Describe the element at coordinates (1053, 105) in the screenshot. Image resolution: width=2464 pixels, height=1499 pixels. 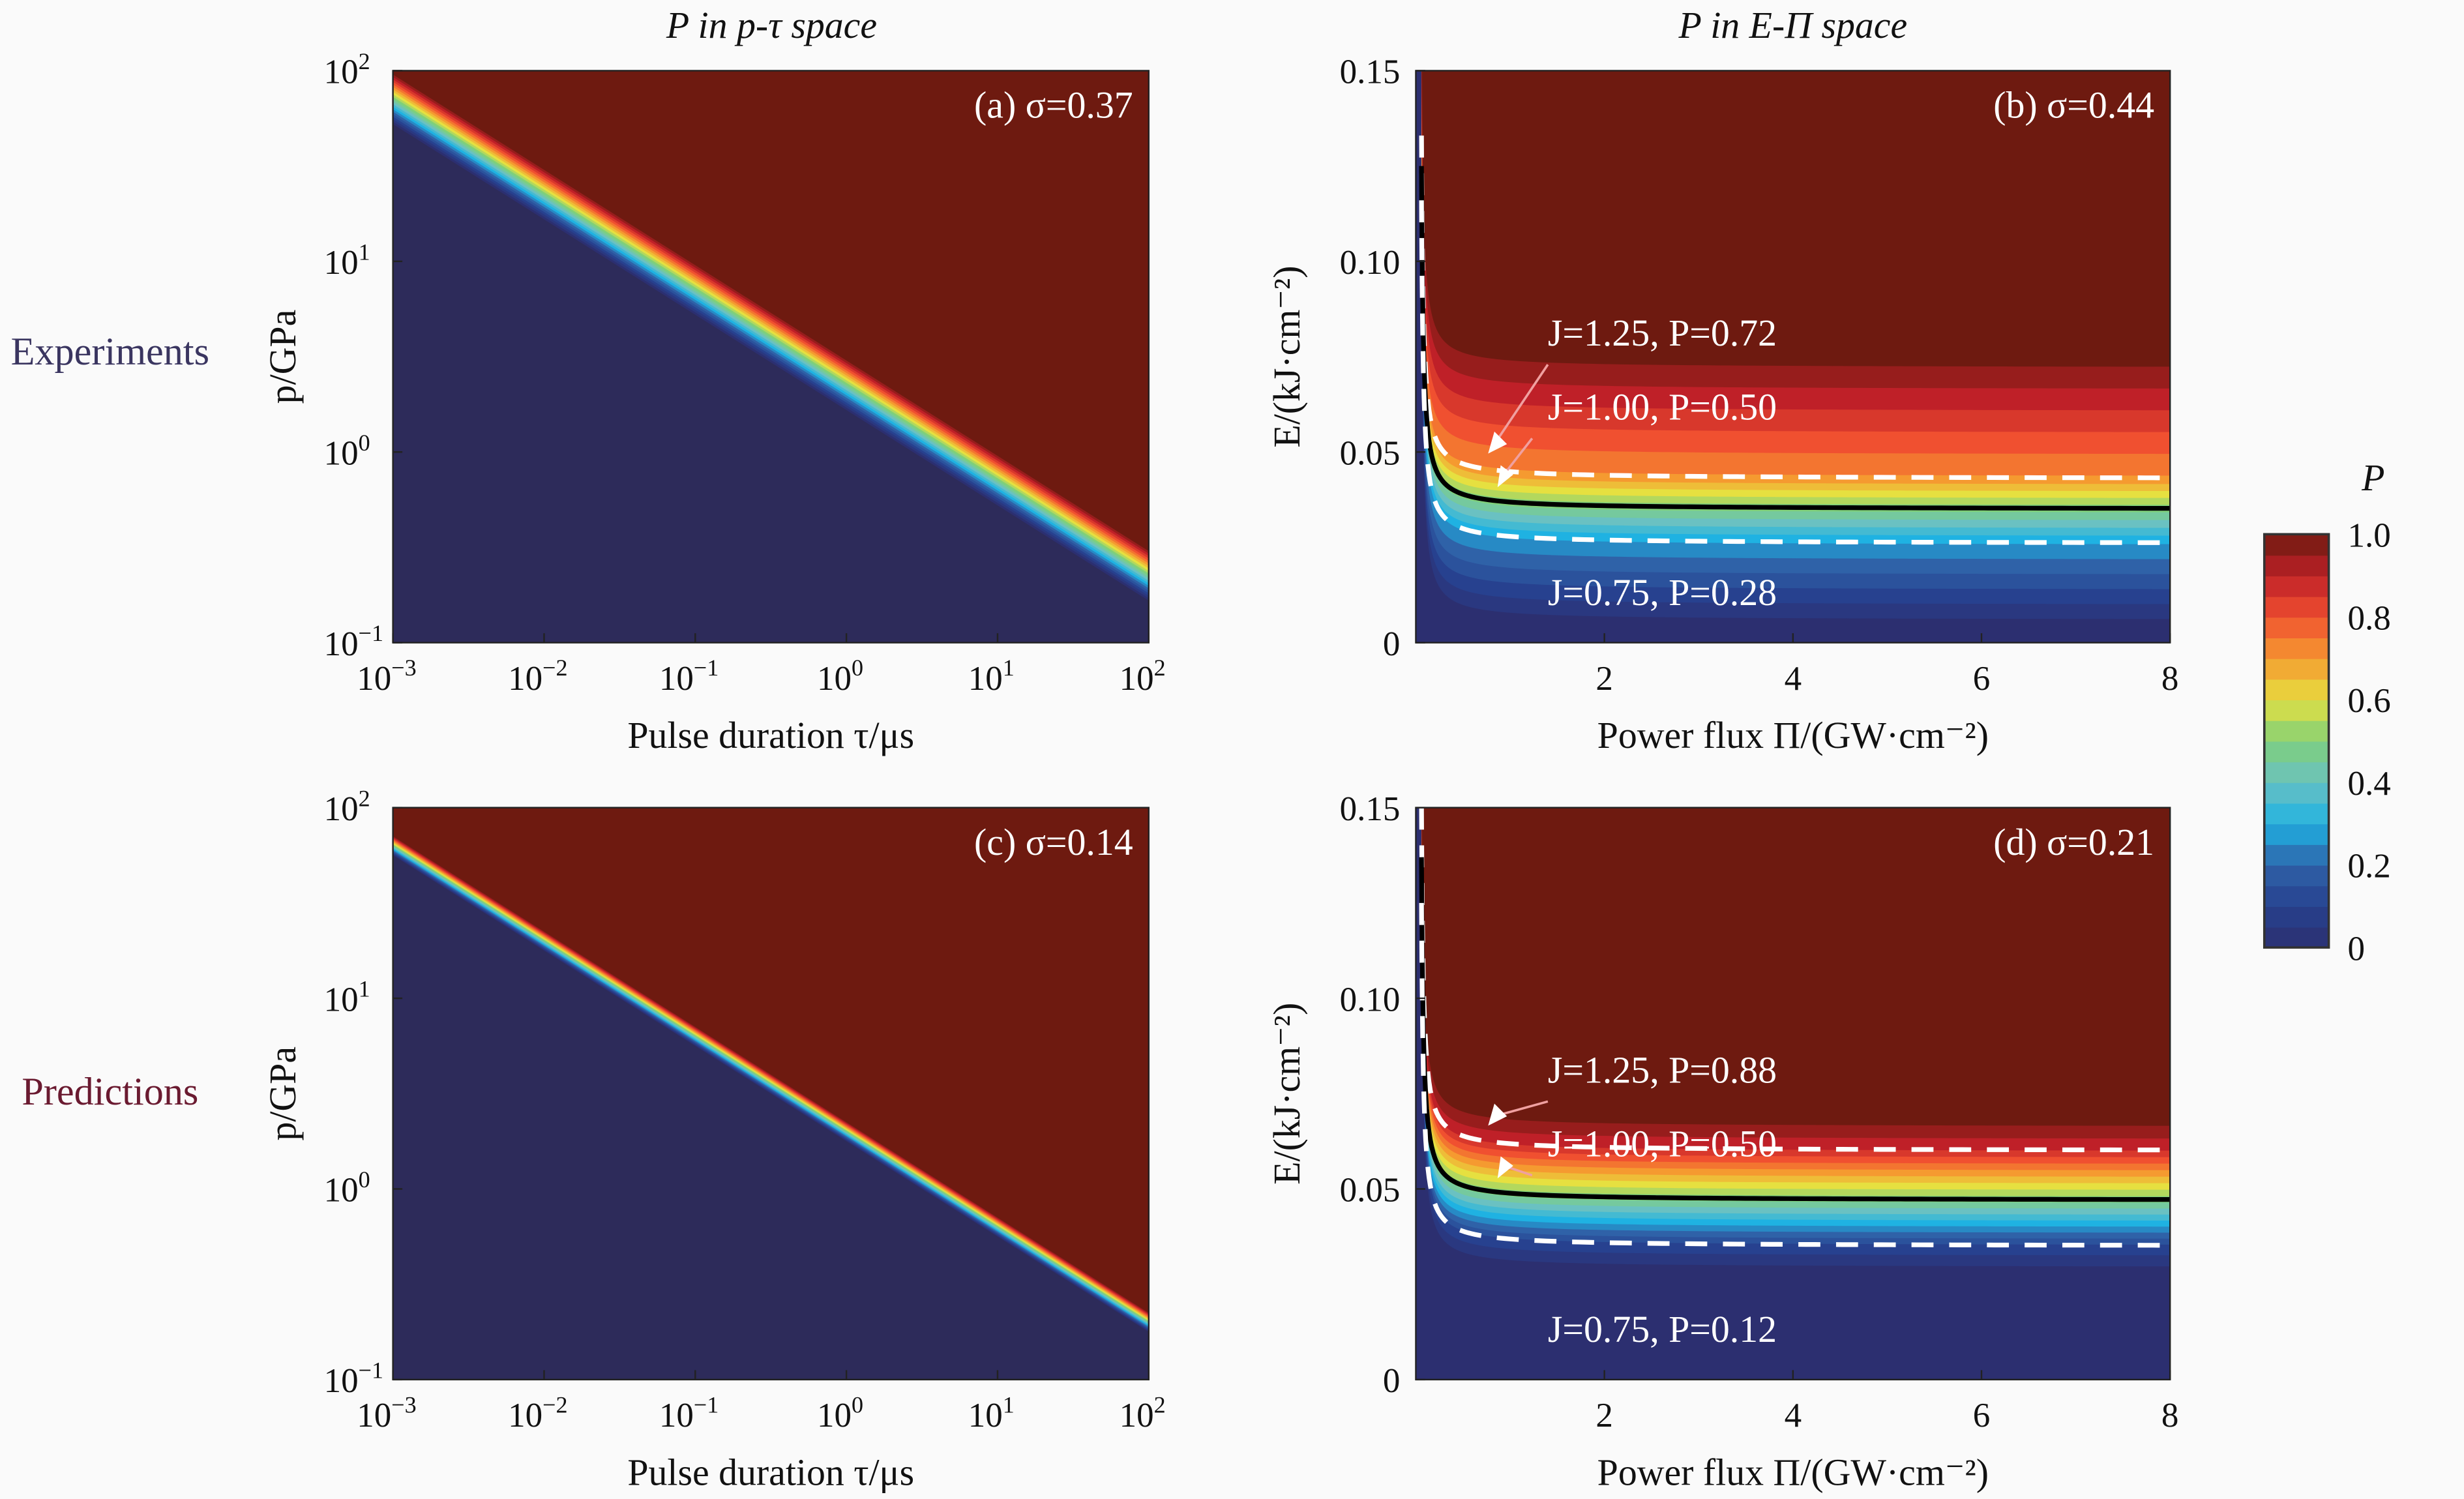
I see `panel-label: (a) σ=0.37` at that location.